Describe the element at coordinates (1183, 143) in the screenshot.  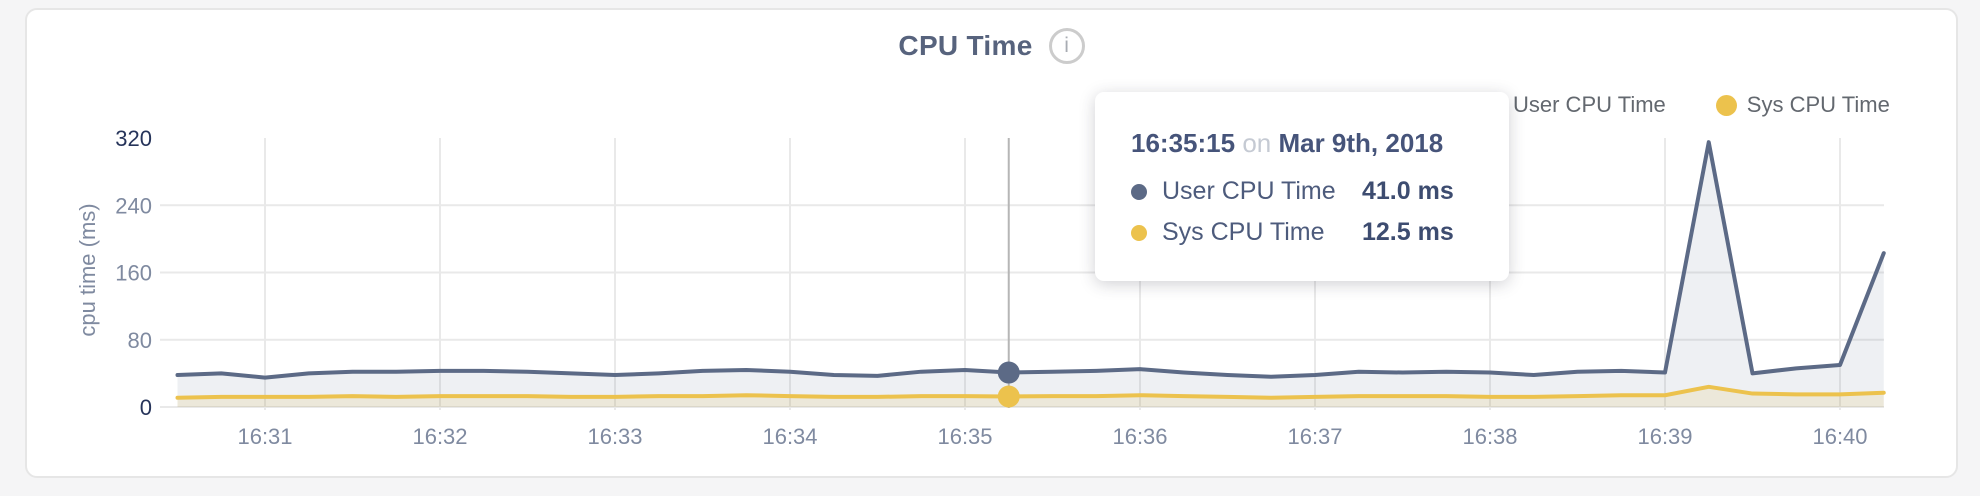
I see `tooltip-time: 16:35:15` at that location.